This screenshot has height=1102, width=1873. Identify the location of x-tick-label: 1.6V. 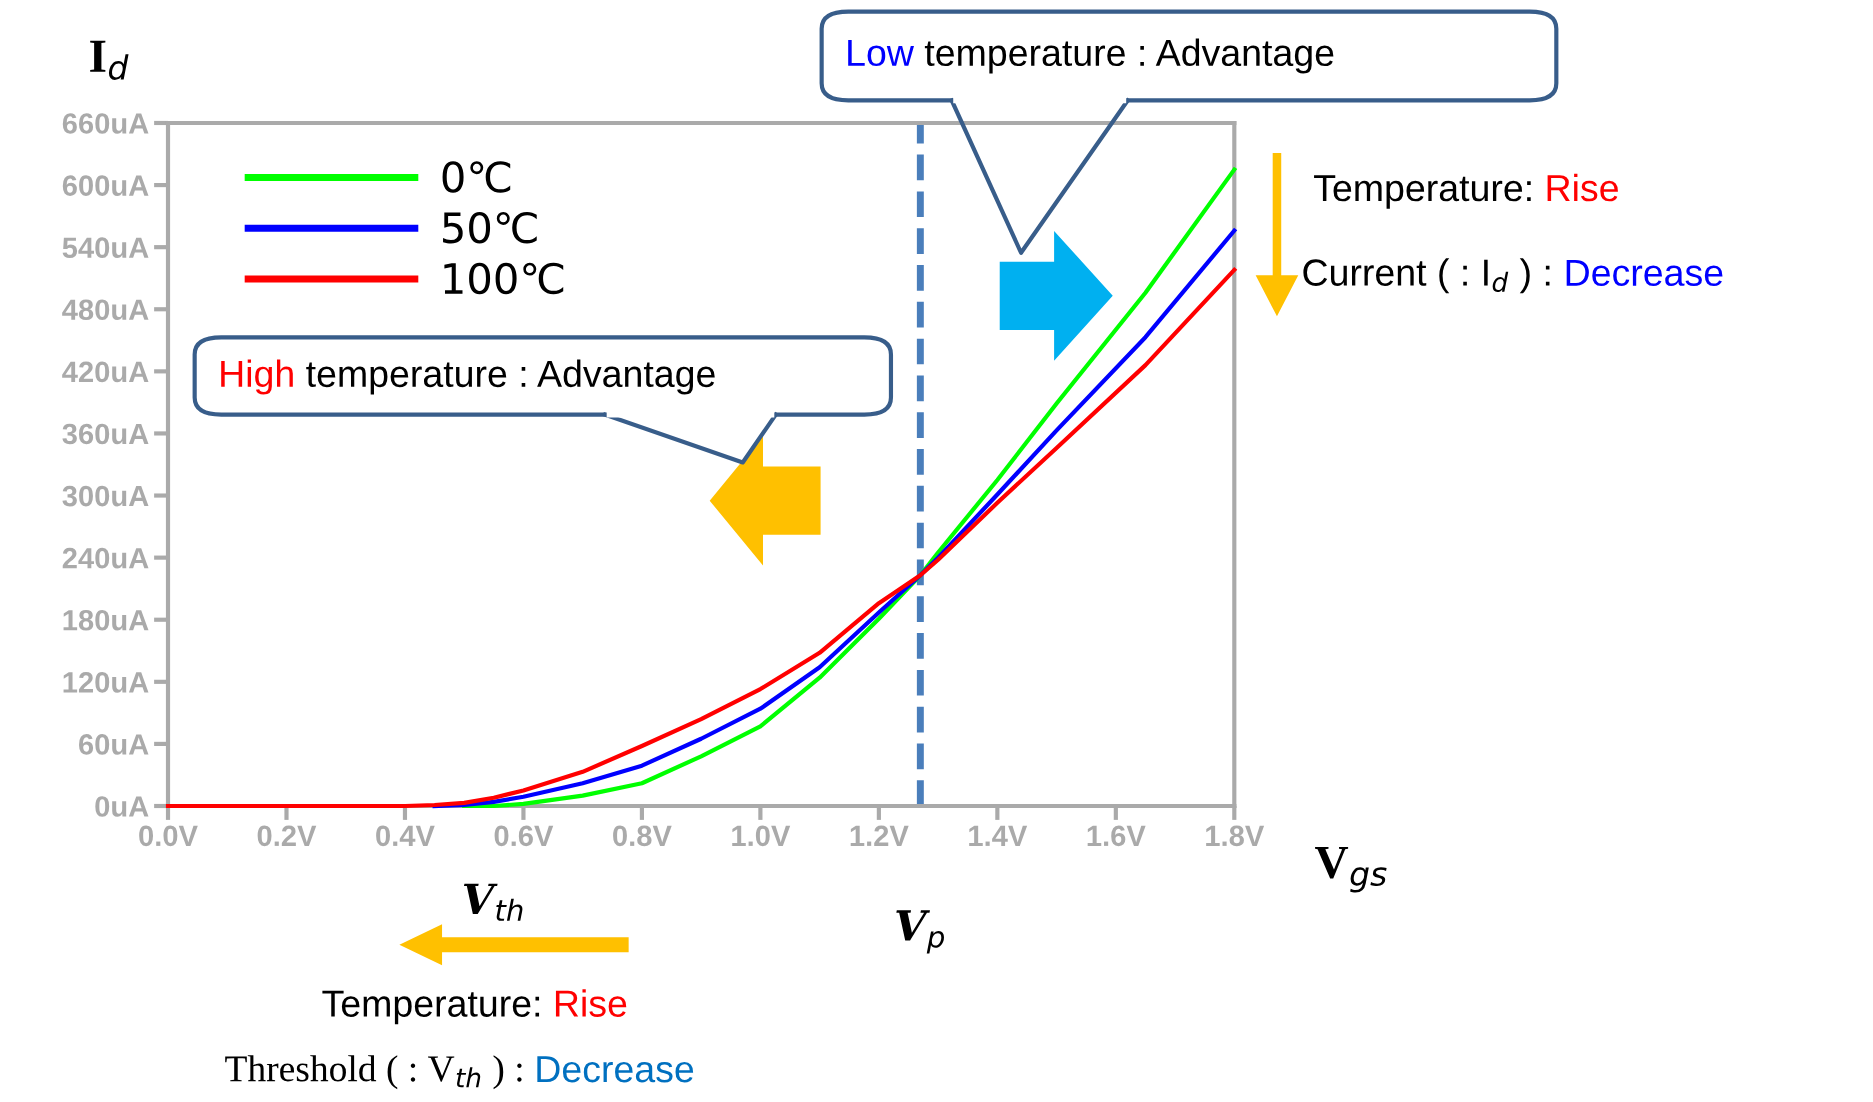
(1116, 836).